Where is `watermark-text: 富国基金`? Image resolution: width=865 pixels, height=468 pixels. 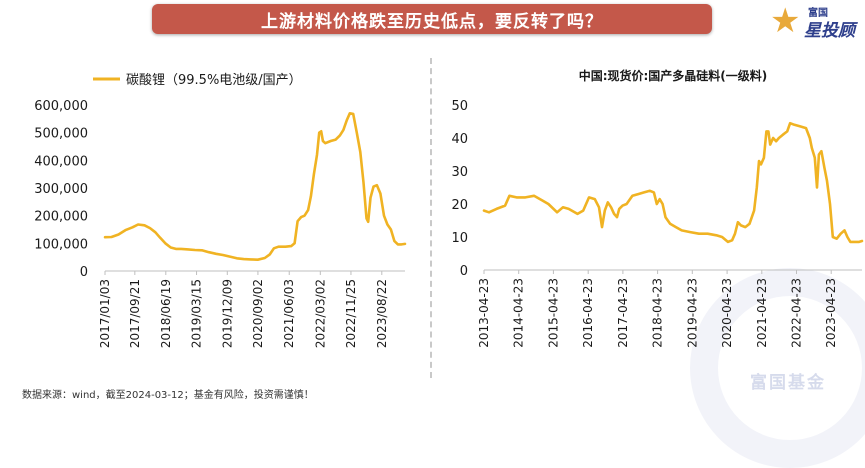 watermark-text: 富国基金 is located at coordinates (788, 383).